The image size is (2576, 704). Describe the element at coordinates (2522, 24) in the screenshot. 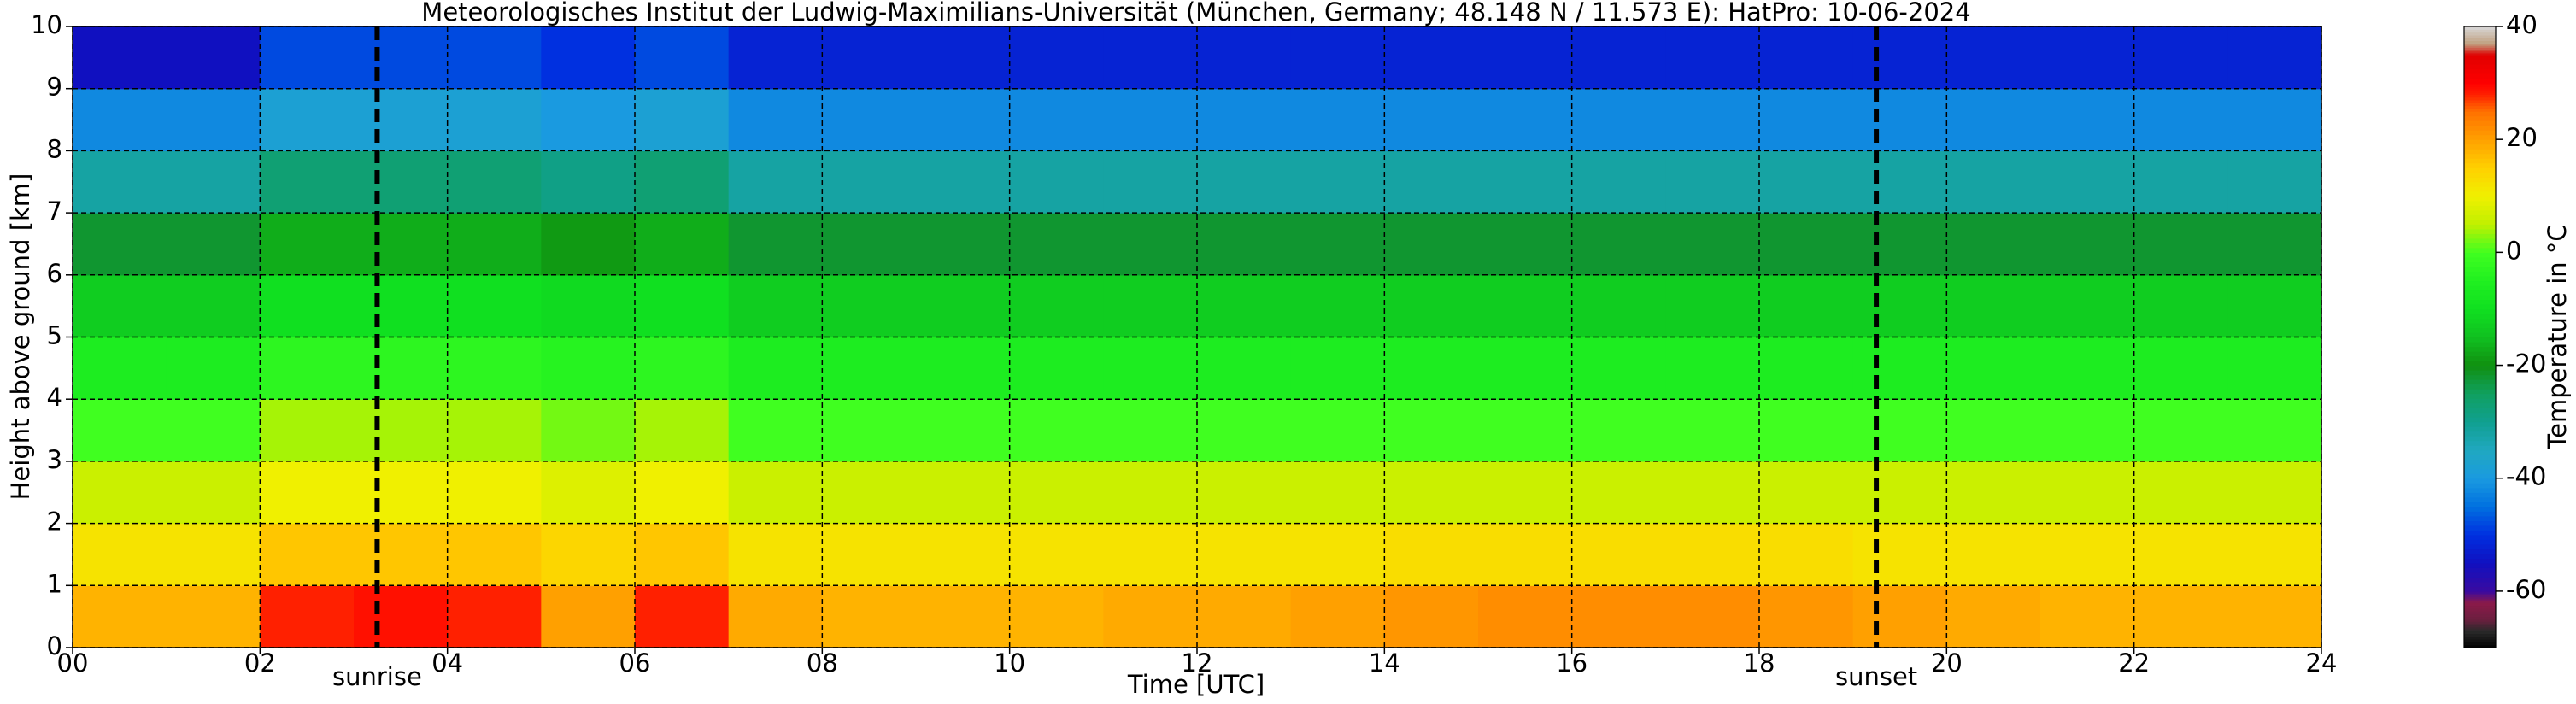

I see `colorbar-tick-label: 40` at that location.